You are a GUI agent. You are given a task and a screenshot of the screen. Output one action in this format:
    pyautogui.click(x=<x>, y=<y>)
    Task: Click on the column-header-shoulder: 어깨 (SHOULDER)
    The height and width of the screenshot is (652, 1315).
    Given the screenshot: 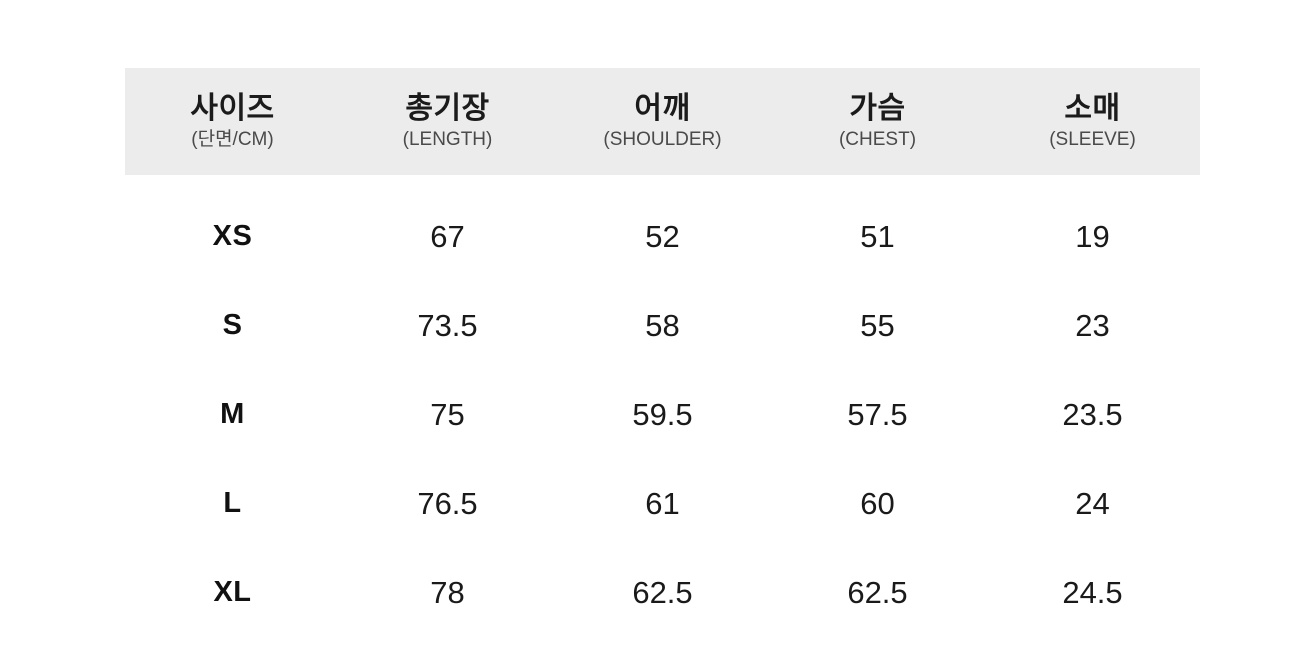 What is the action you would take?
    pyautogui.click(x=662, y=121)
    